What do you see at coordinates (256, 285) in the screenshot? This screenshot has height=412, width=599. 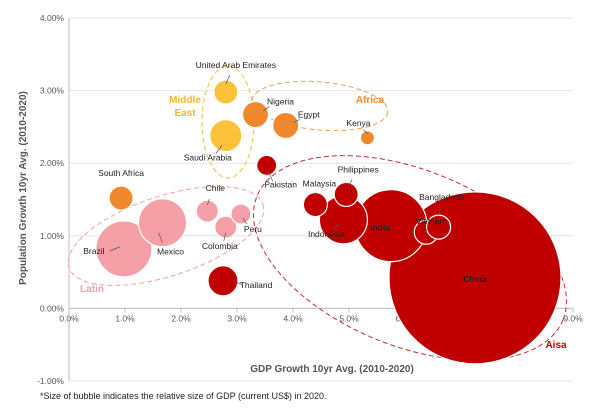 I see `point-label-thailand: Thailand` at bounding box center [256, 285].